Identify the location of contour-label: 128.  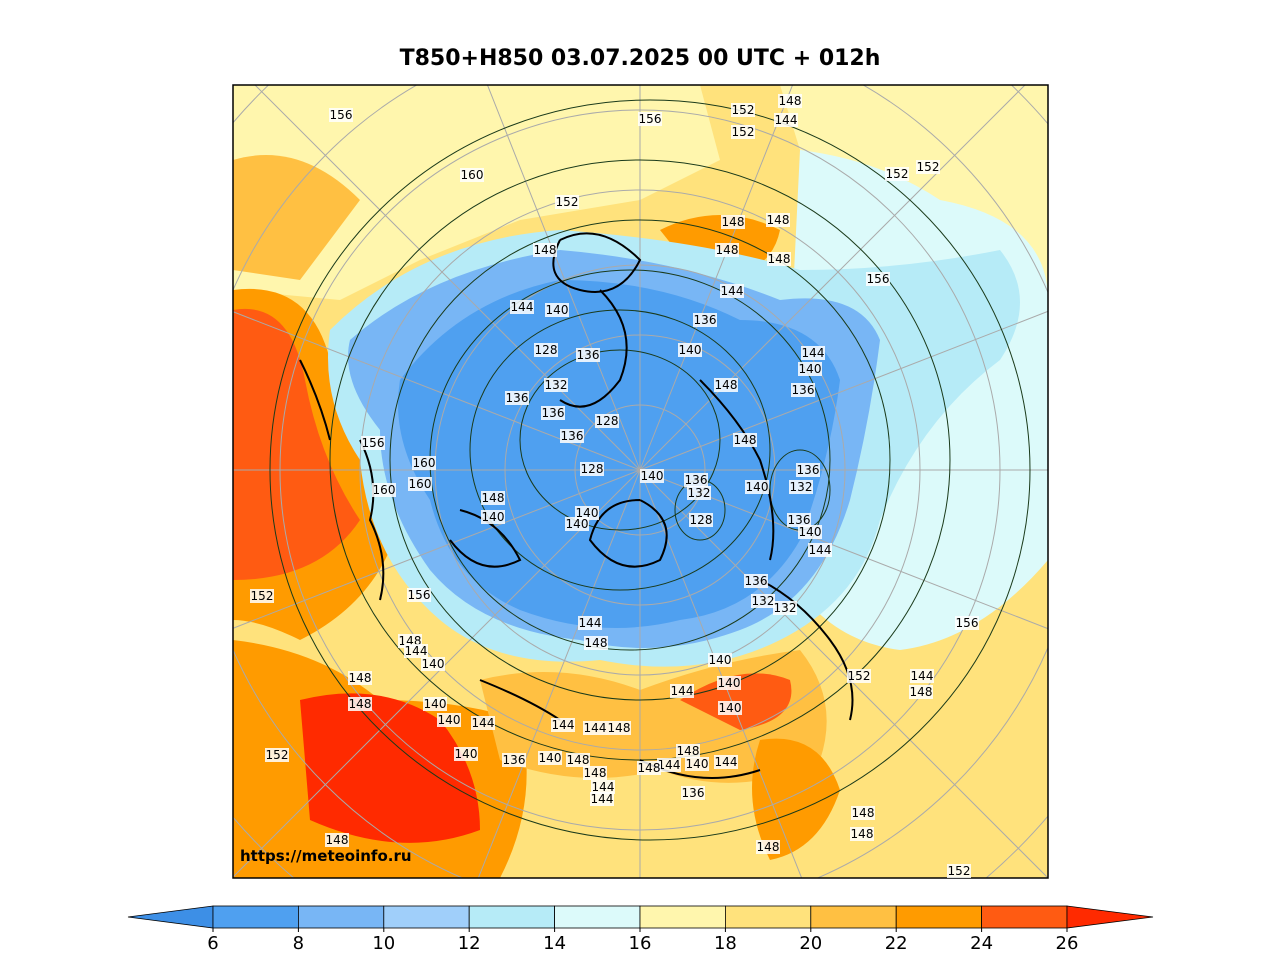
(701, 520).